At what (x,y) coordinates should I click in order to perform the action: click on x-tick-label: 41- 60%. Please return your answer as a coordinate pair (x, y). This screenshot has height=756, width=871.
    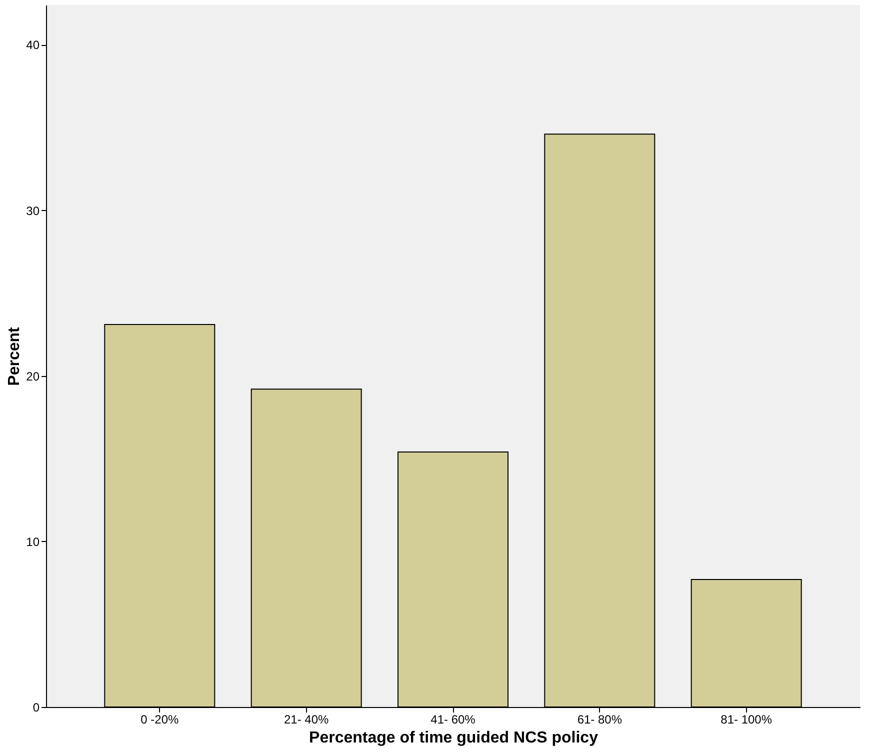
    Looking at the image, I should click on (453, 719).